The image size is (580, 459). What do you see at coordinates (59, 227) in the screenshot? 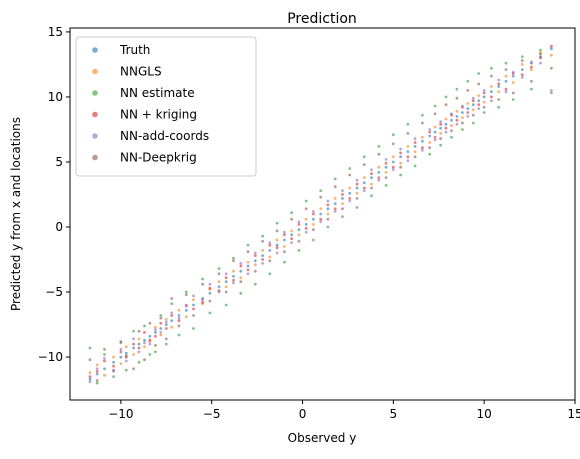
I see `y-tick-label: 0` at bounding box center [59, 227].